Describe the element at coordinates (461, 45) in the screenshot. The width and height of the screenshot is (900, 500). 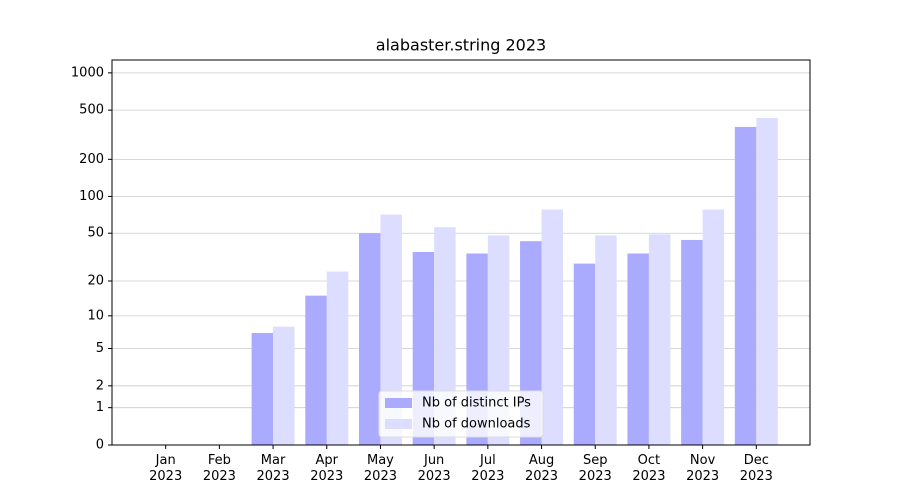
I see `chart-title: alabaster.string 2023` at that location.